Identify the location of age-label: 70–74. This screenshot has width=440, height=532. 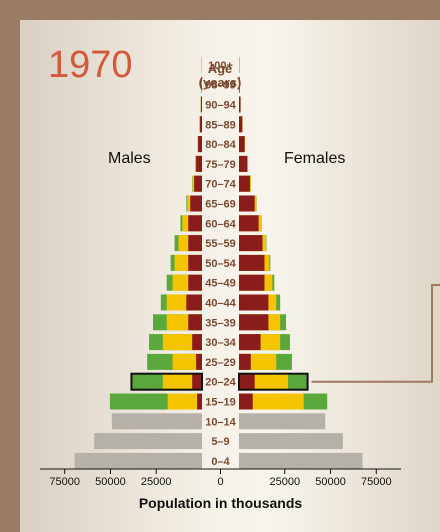
(220, 185).